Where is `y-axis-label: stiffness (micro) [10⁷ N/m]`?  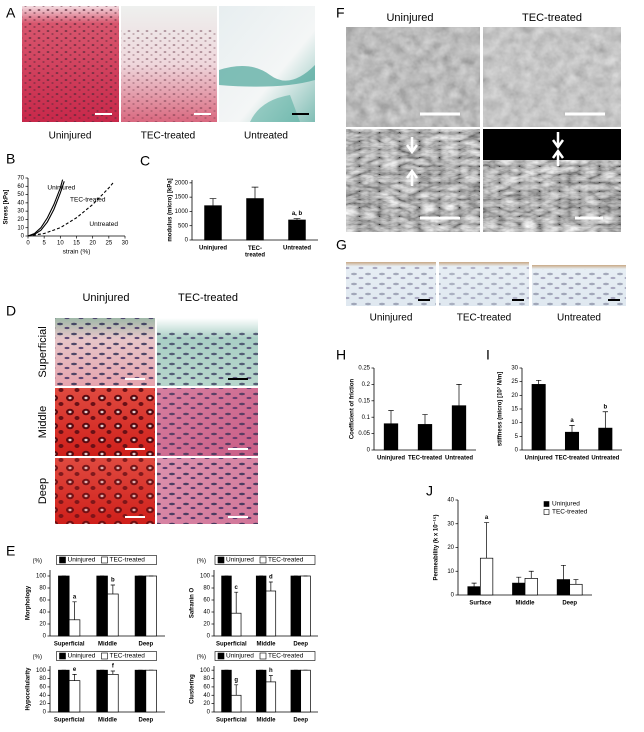
y-axis-label: stiffness (micro) [10⁷ N/m] is located at coordinates (501, 409).